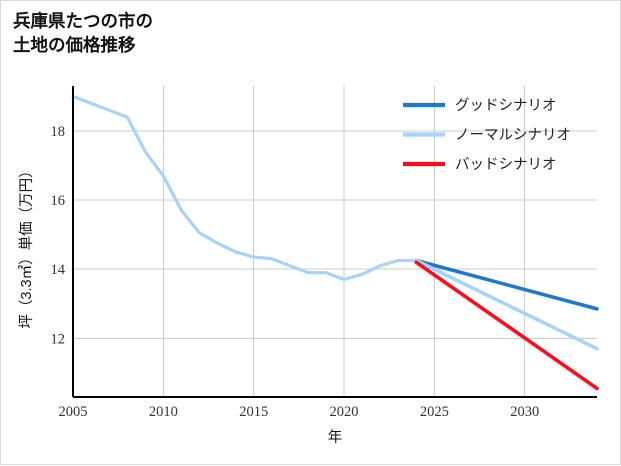 This screenshot has height=466, width=621. Describe the element at coordinates (506, 284) in the screenshot. I see `series-line-good` at that location.